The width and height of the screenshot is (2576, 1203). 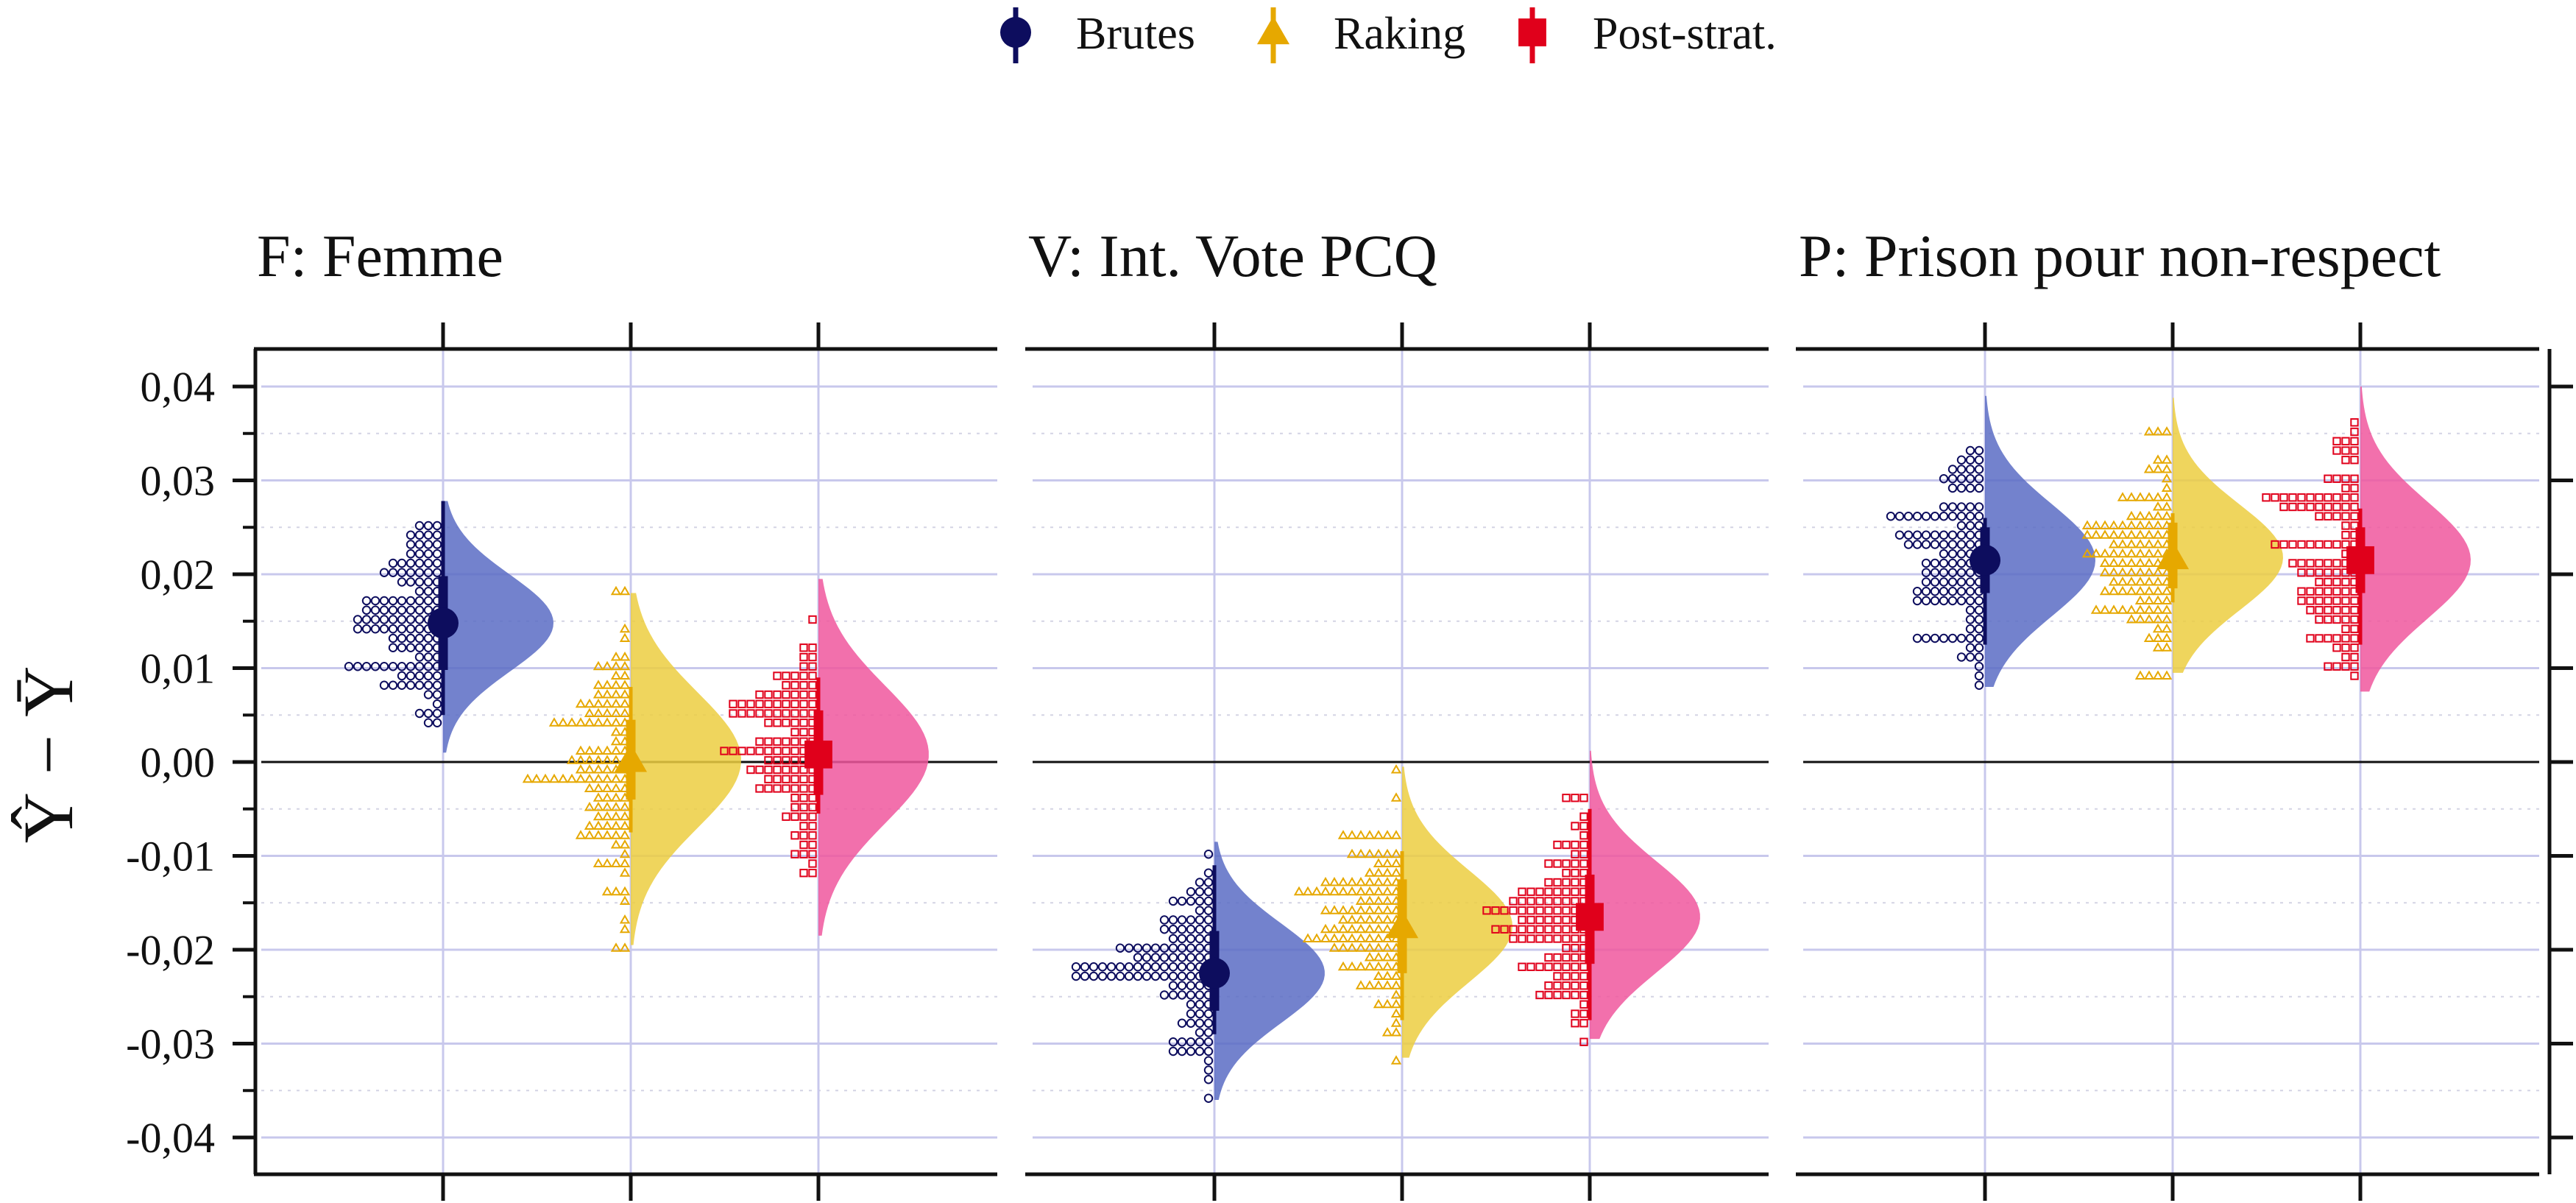 I want to click on legend-marker-post-strat, so click(x=1532, y=32).